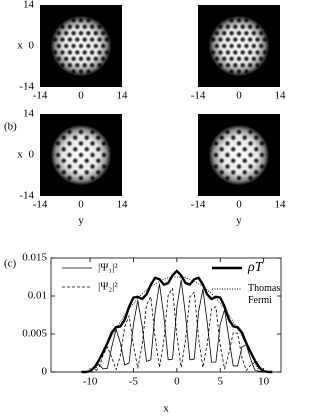  I want to click on x-tick-label: 0, so click(81, 96).